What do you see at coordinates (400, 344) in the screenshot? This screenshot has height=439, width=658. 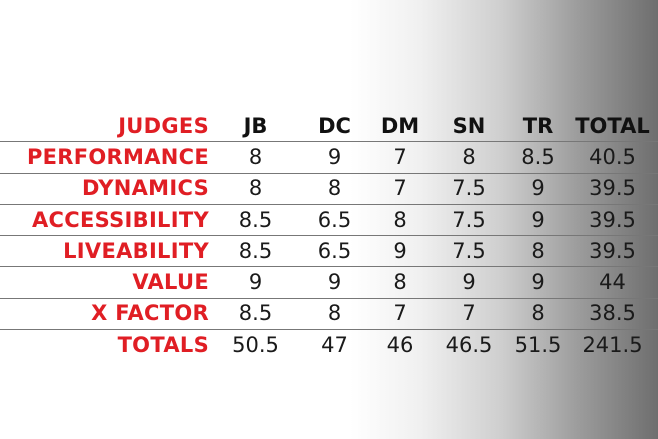 I see `score-cell: 46` at bounding box center [400, 344].